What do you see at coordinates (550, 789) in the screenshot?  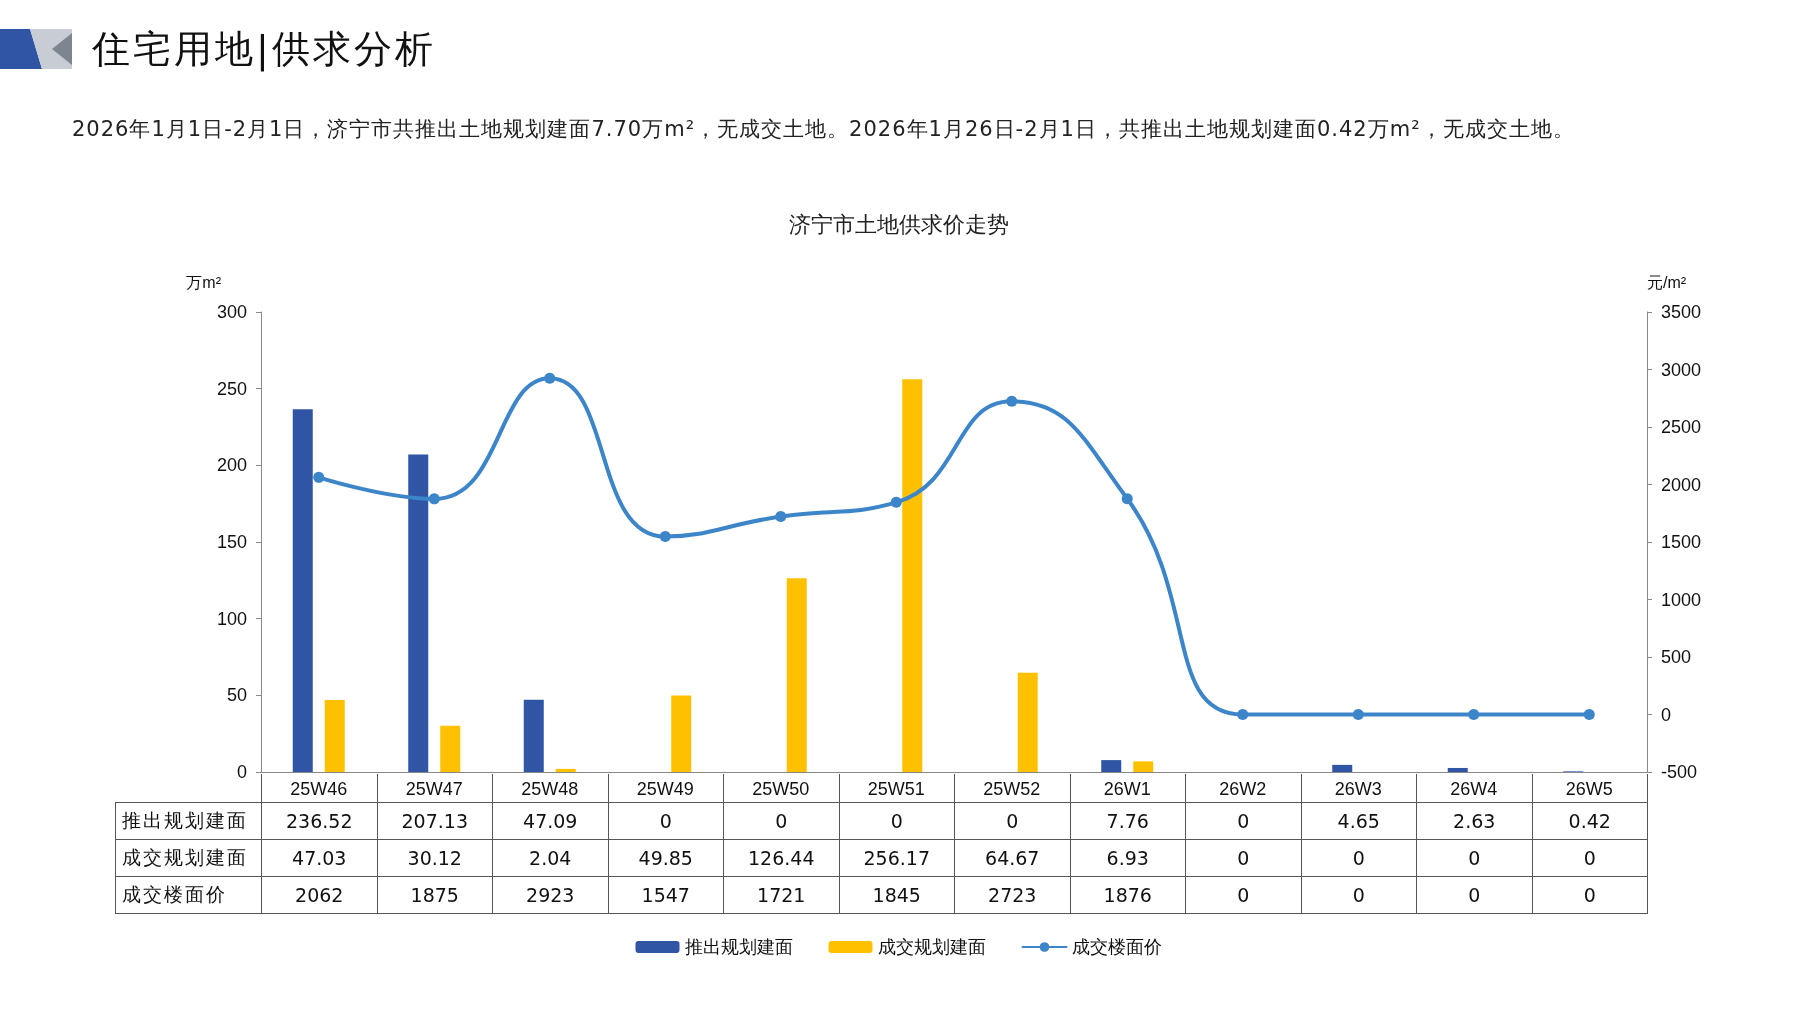 I see `x-tick-label: 25W48` at bounding box center [550, 789].